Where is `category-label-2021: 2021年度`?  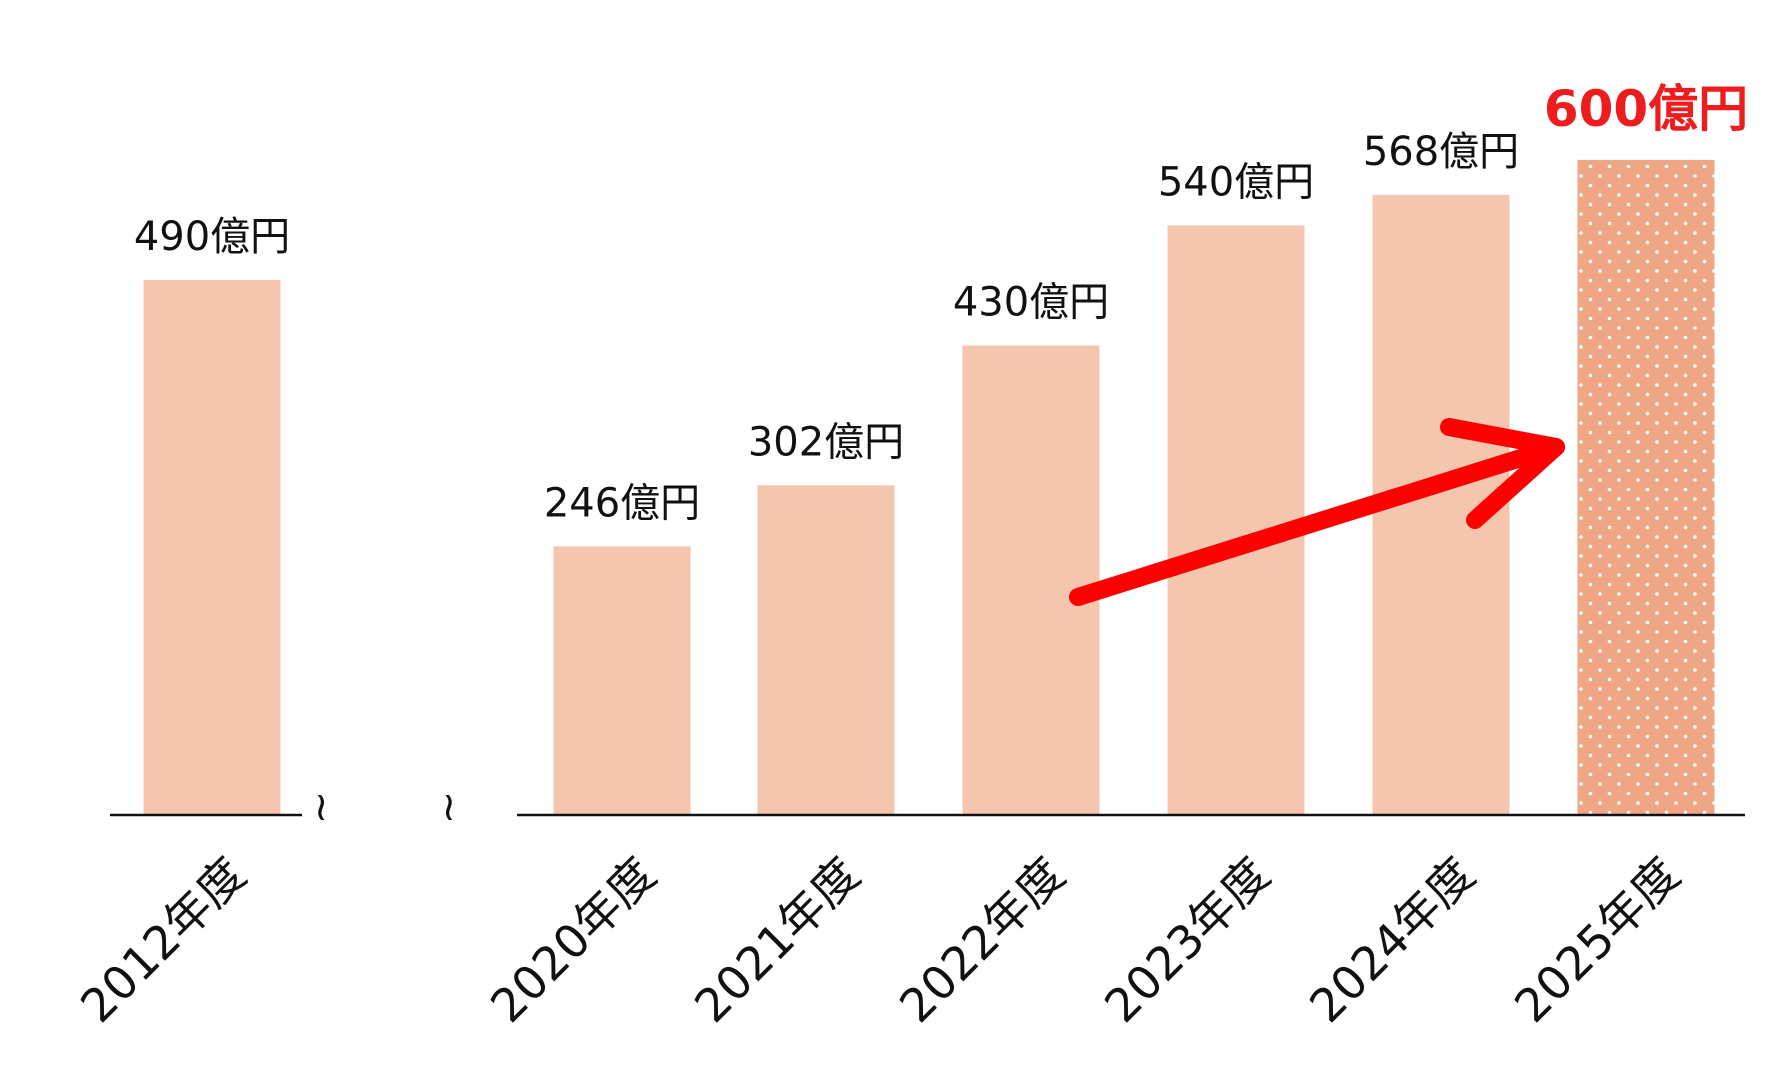 category-label-2021: 2021年度 is located at coordinates (777, 940).